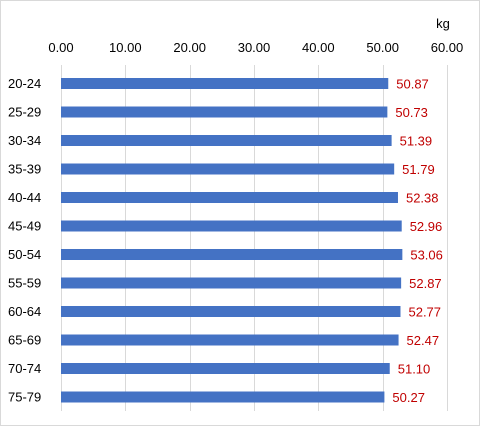 This screenshot has width=480, height=426. Describe the element at coordinates (425, 283) in the screenshot. I see `data-label: 52.87` at that location.